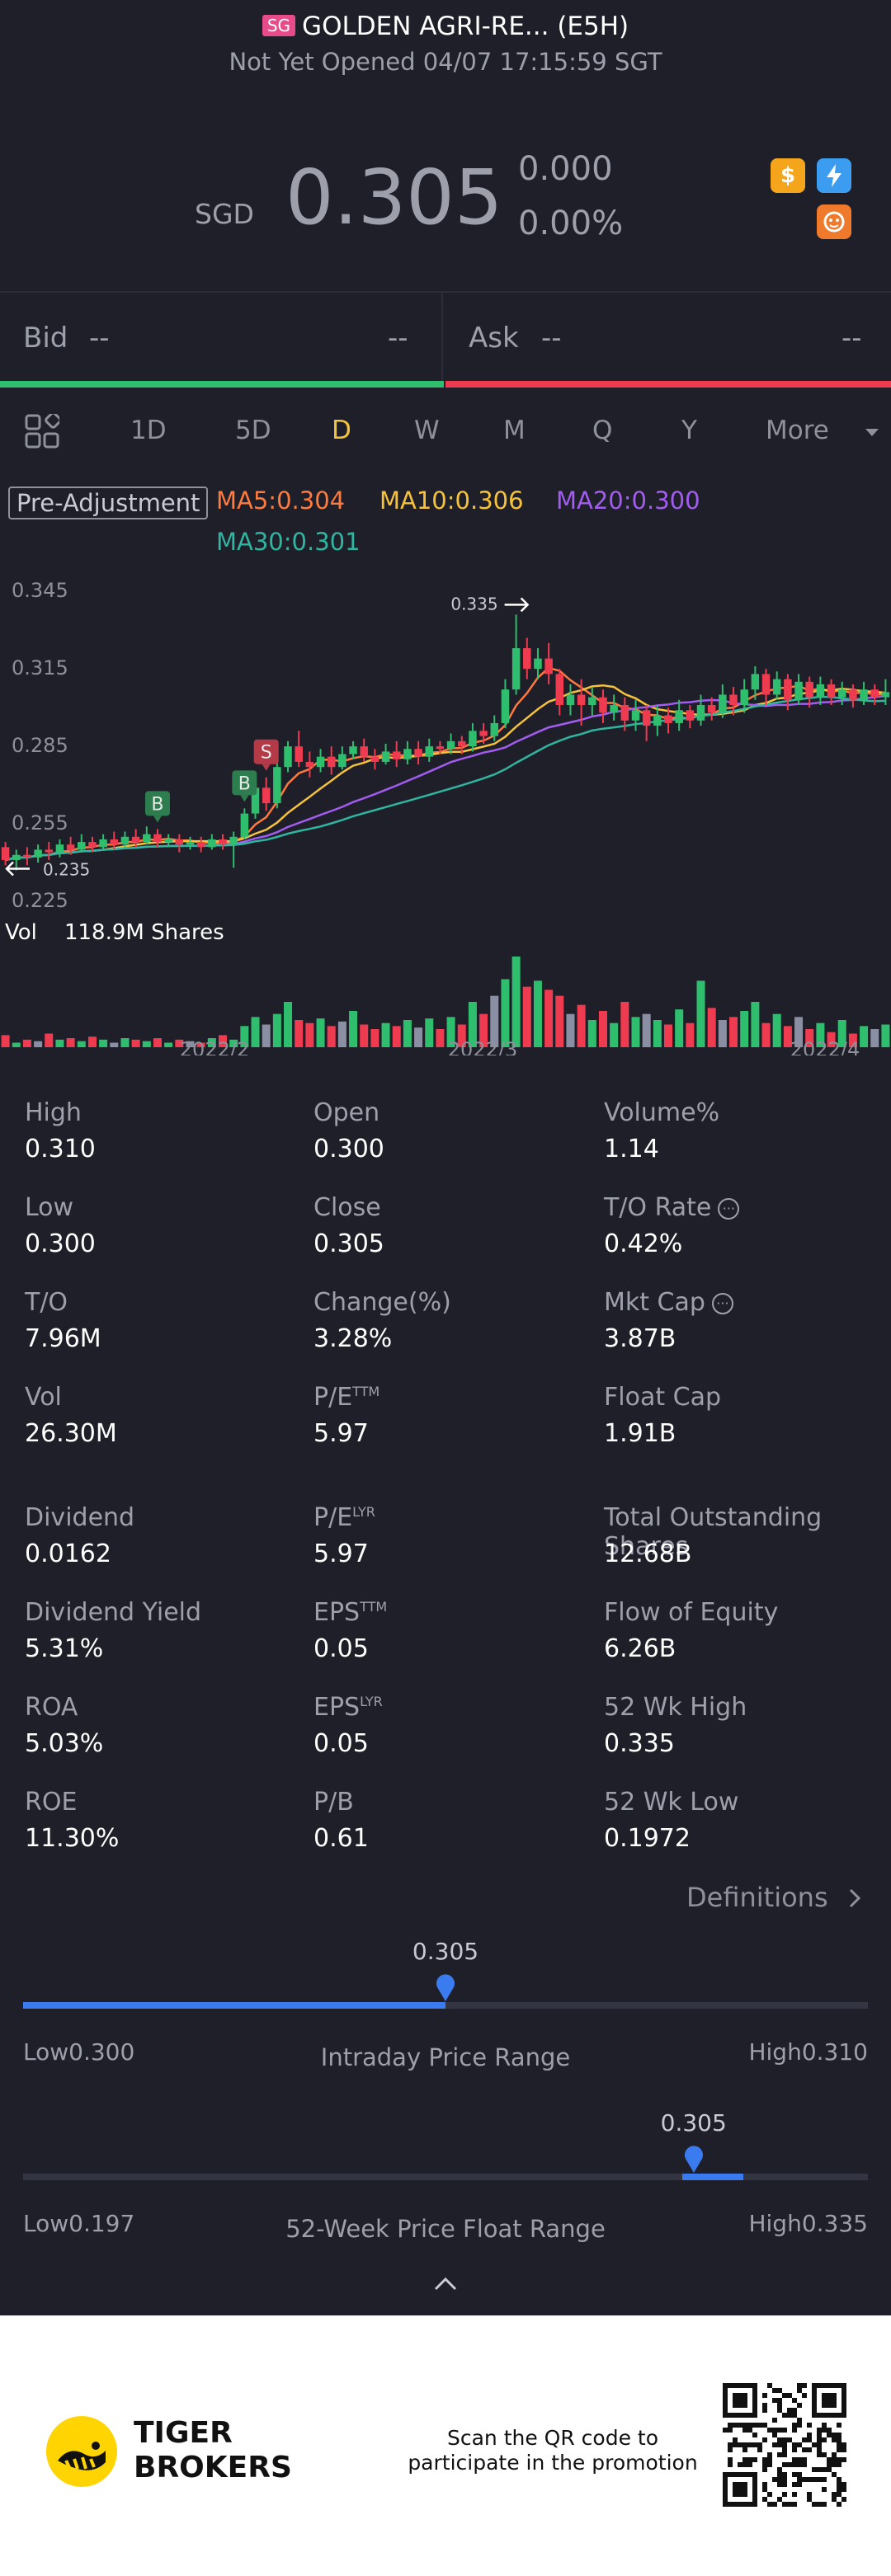 The width and height of the screenshot is (891, 2576). Describe the element at coordinates (693, 2122) in the screenshot. I see `week52-current-value: 0.305` at that location.